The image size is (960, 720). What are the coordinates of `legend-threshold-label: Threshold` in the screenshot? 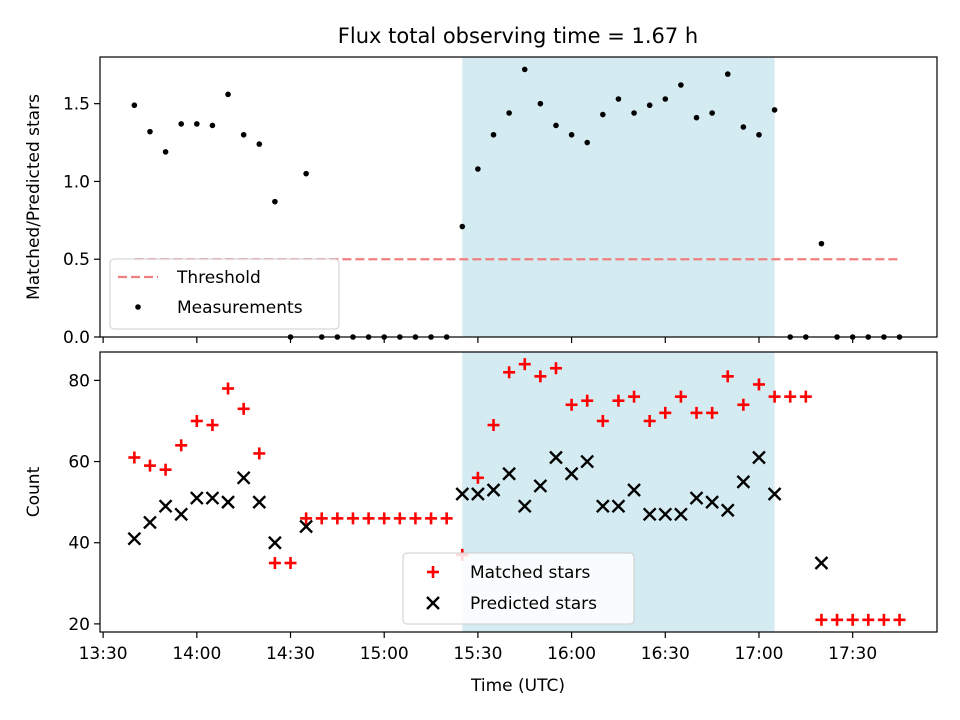 It's located at (218, 278).